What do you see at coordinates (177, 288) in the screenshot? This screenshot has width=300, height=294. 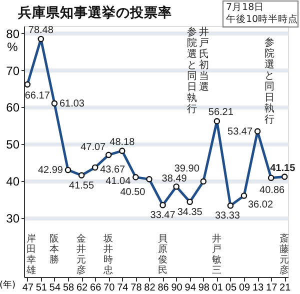 I see `x-tick-label: 90` at bounding box center [177, 288].